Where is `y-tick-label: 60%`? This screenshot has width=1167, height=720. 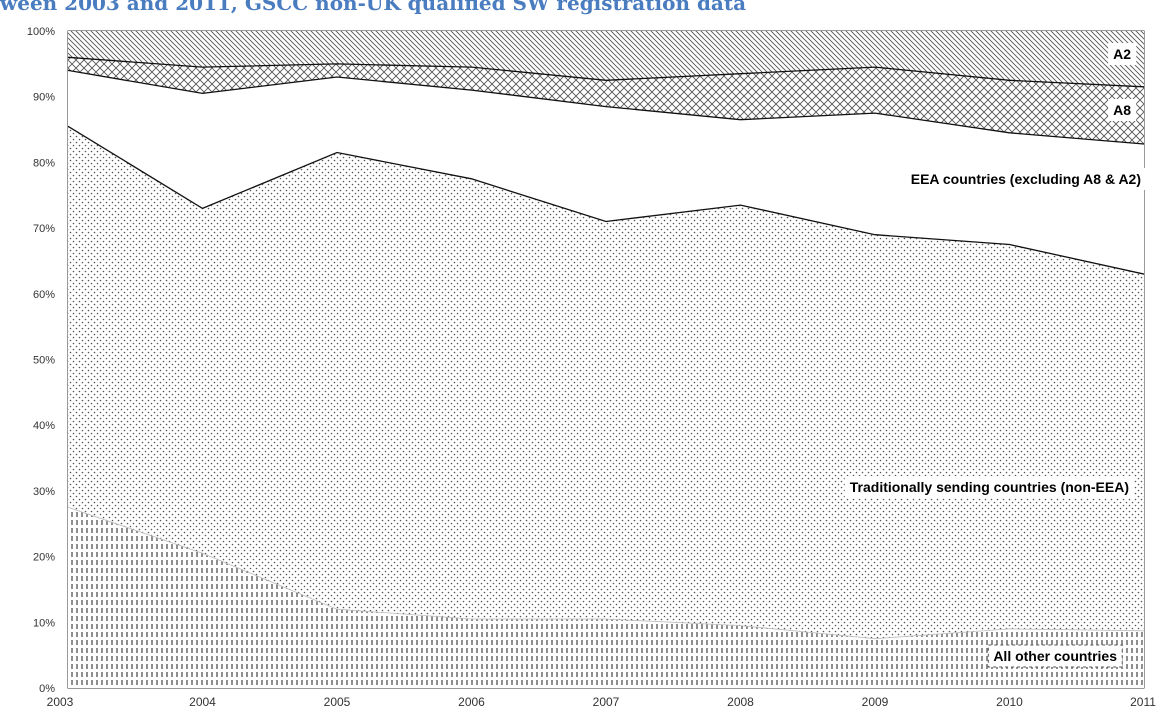
y-tick-label: 60% is located at coordinates (44, 295).